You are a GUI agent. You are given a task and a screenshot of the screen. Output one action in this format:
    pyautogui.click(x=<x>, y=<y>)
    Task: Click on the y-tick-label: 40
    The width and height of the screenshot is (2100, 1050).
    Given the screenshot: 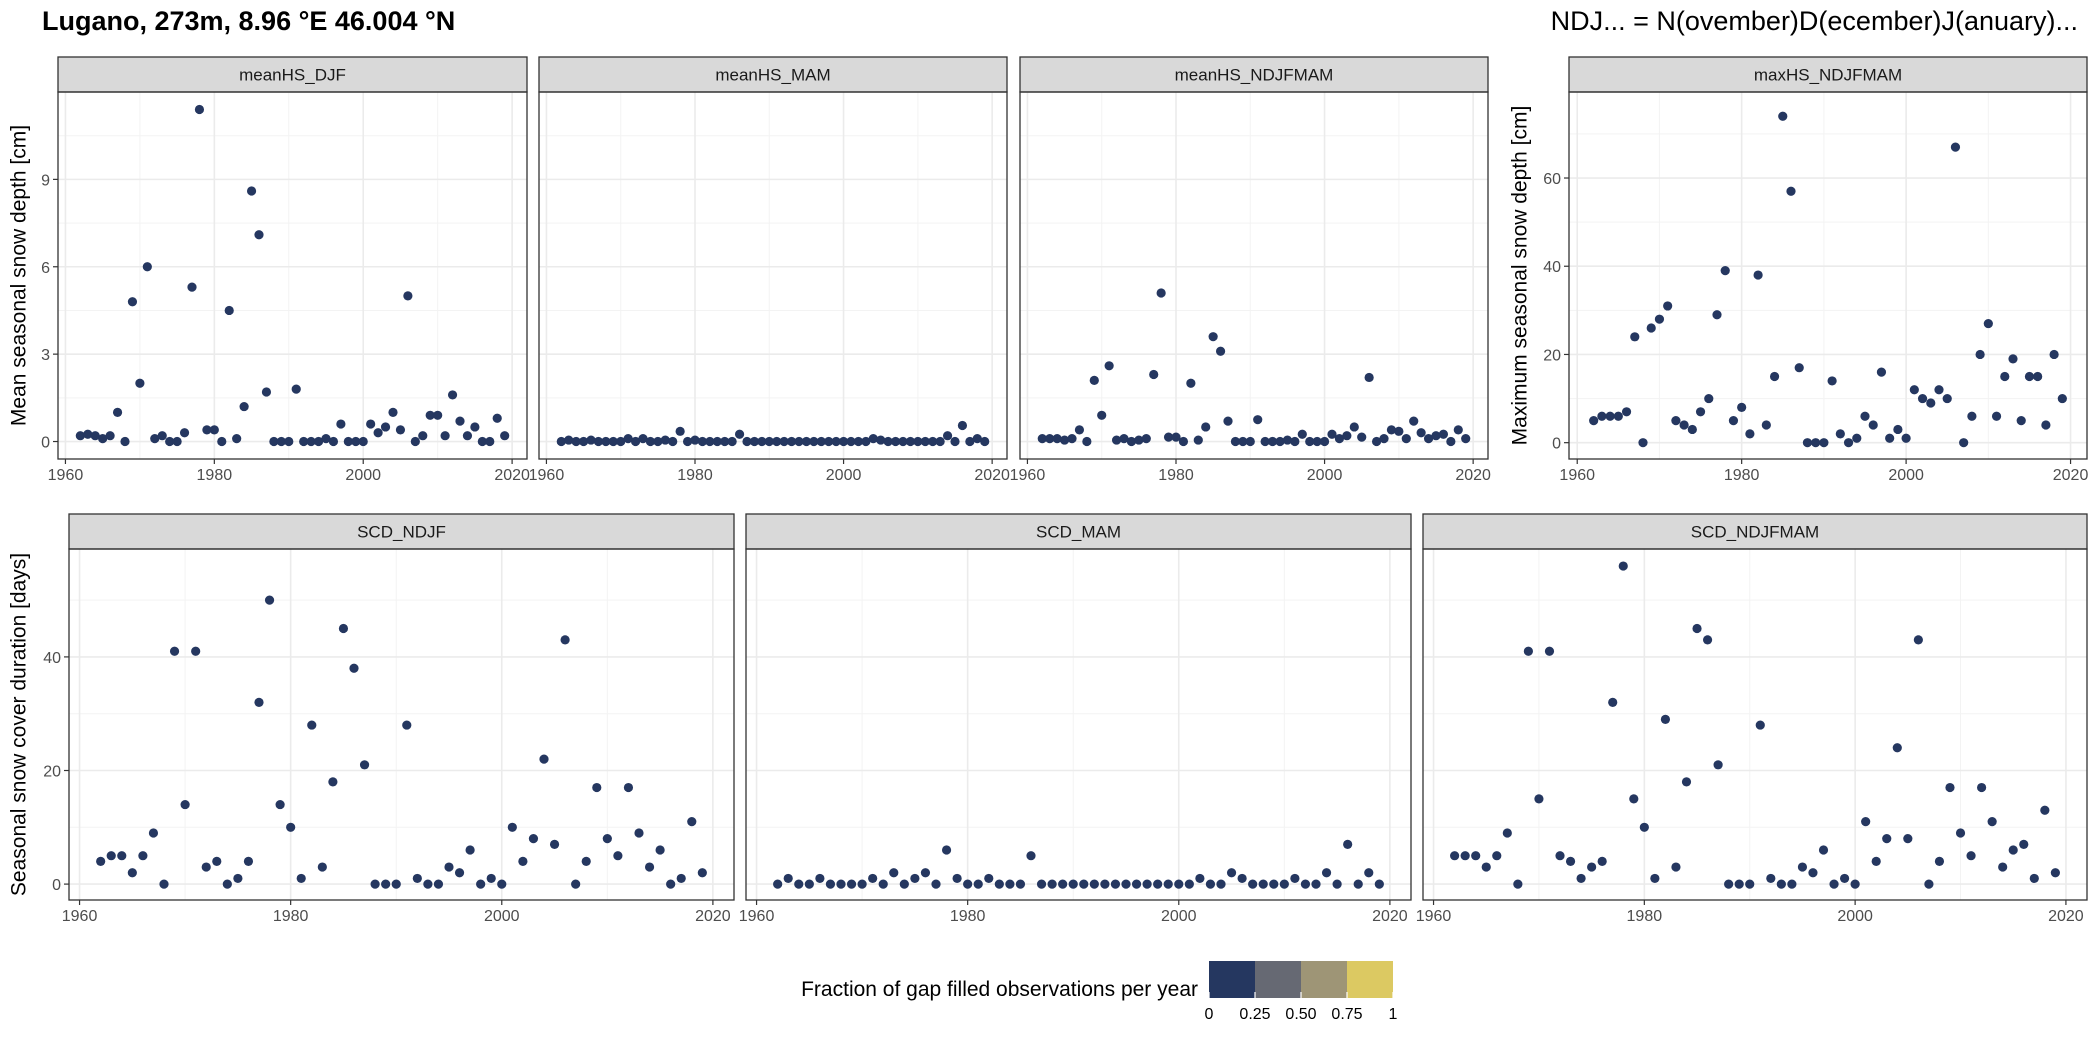 What is the action you would take?
    pyautogui.click(x=52, y=658)
    